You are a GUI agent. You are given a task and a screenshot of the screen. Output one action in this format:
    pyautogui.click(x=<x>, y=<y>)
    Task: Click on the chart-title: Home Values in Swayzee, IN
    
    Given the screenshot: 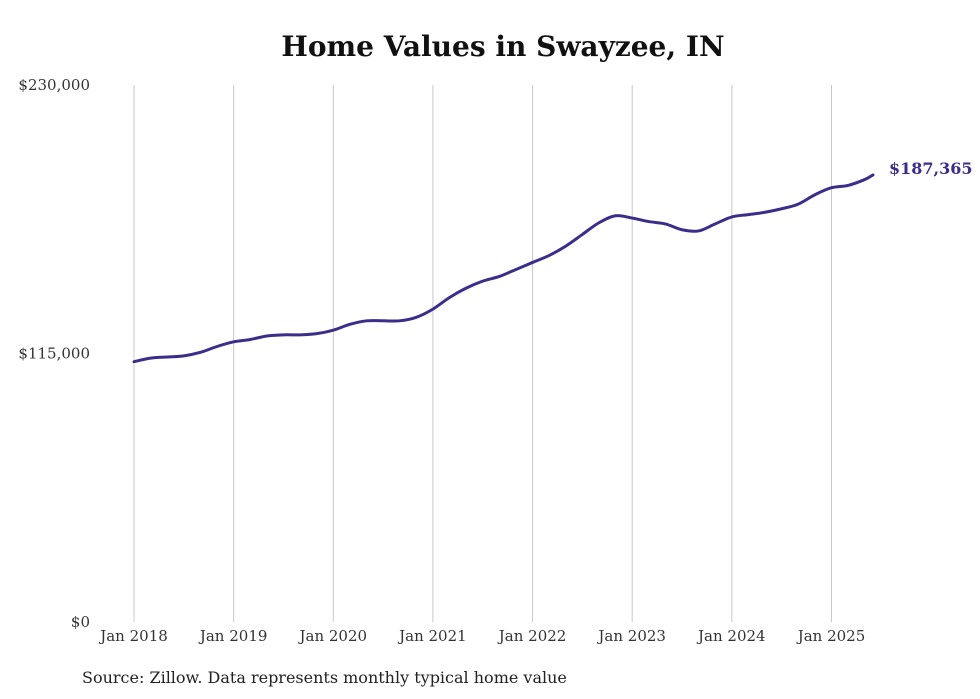 What is the action you would take?
    pyautogui.click(x=503, y=46)
    